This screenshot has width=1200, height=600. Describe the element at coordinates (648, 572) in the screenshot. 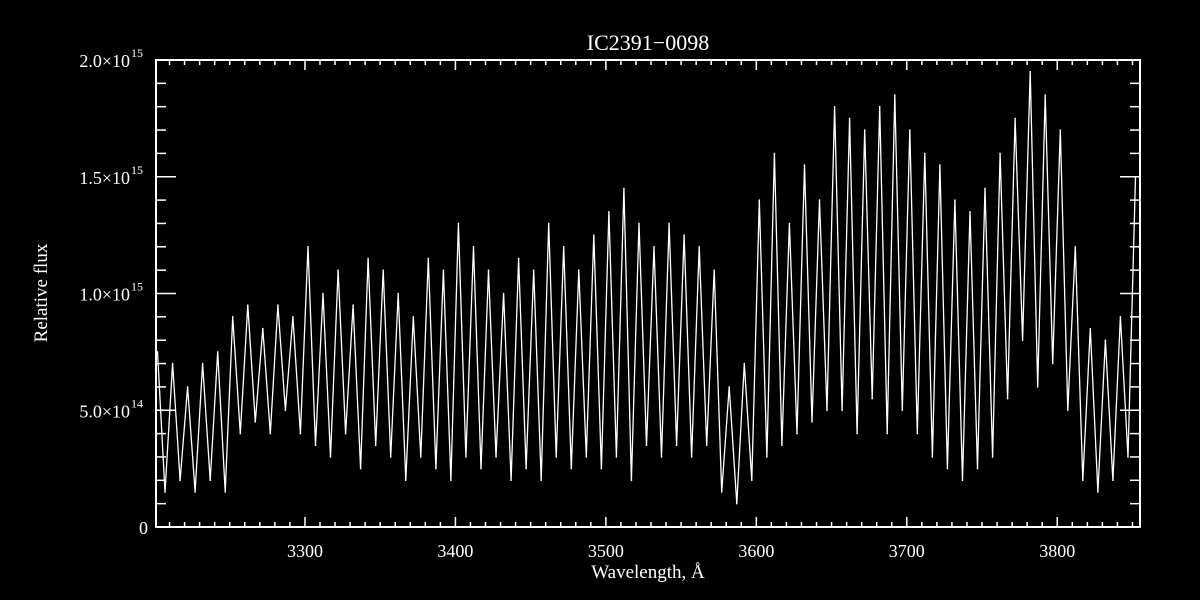

I see `x-axis-label: Wavelength, Å` at that location.